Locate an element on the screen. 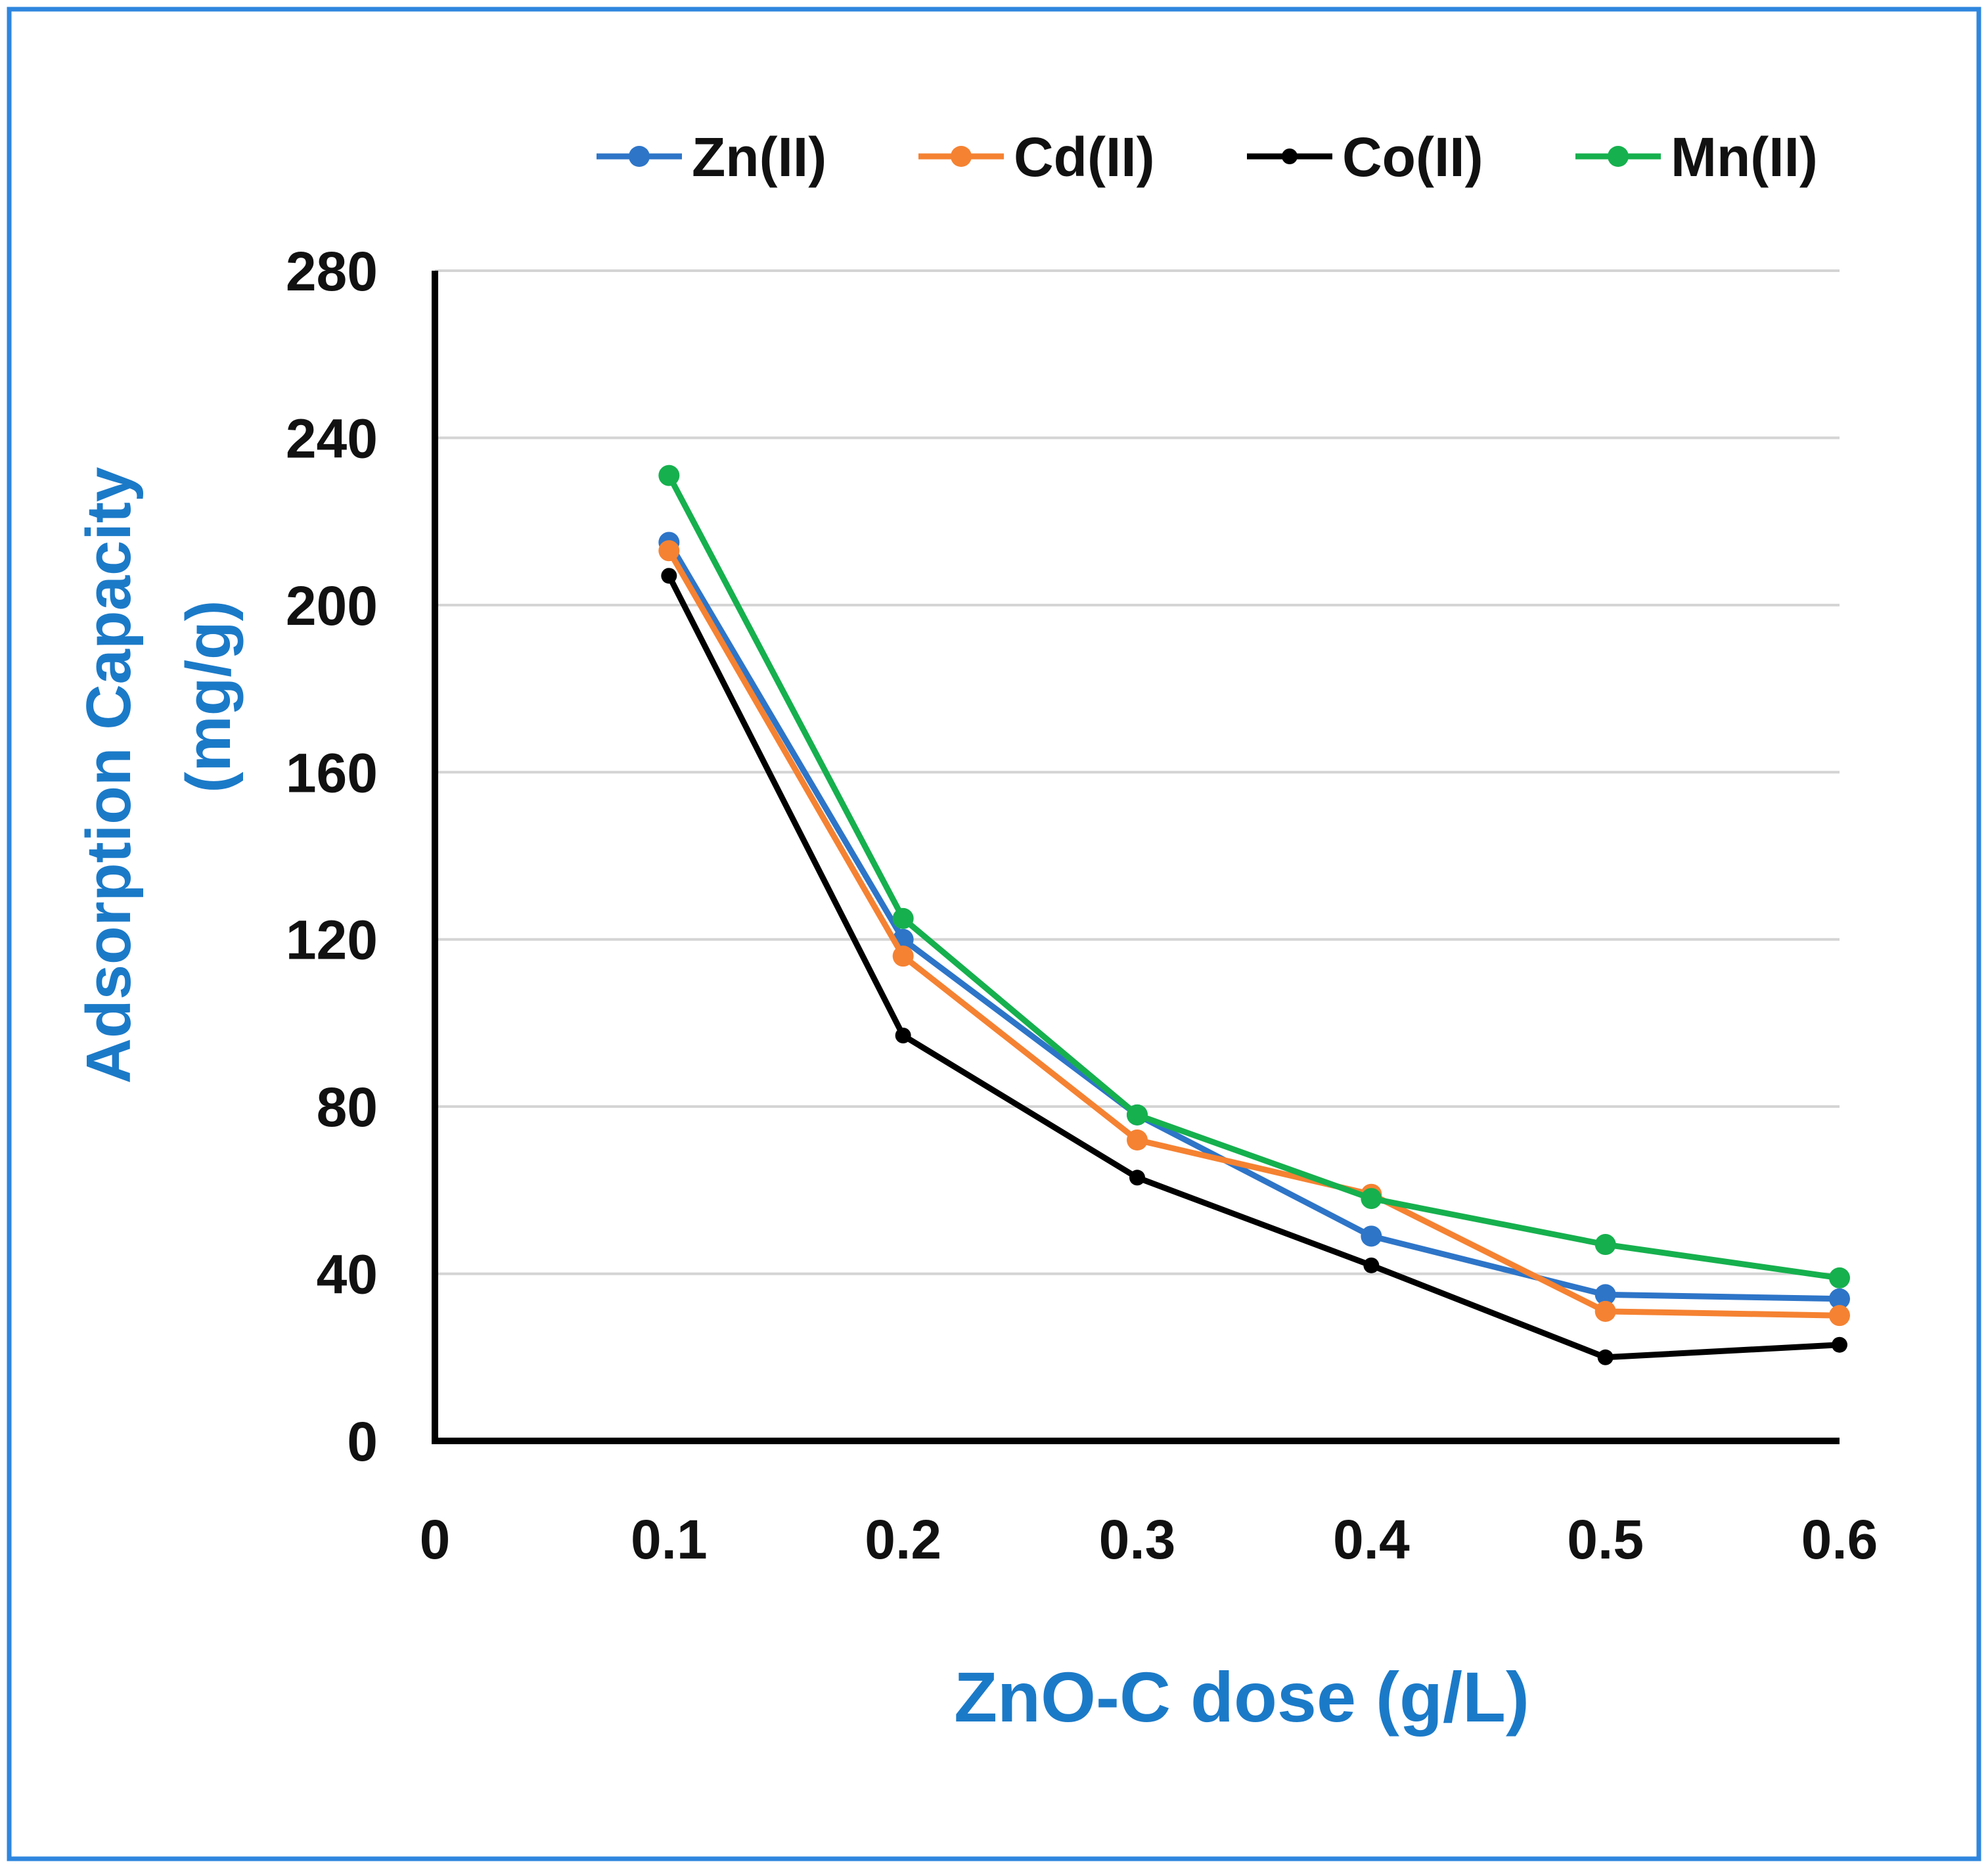 The height and width of the screenshot is (1868, 1988). x-tick-label: 0.2 is located at coordinates (903, 1539).